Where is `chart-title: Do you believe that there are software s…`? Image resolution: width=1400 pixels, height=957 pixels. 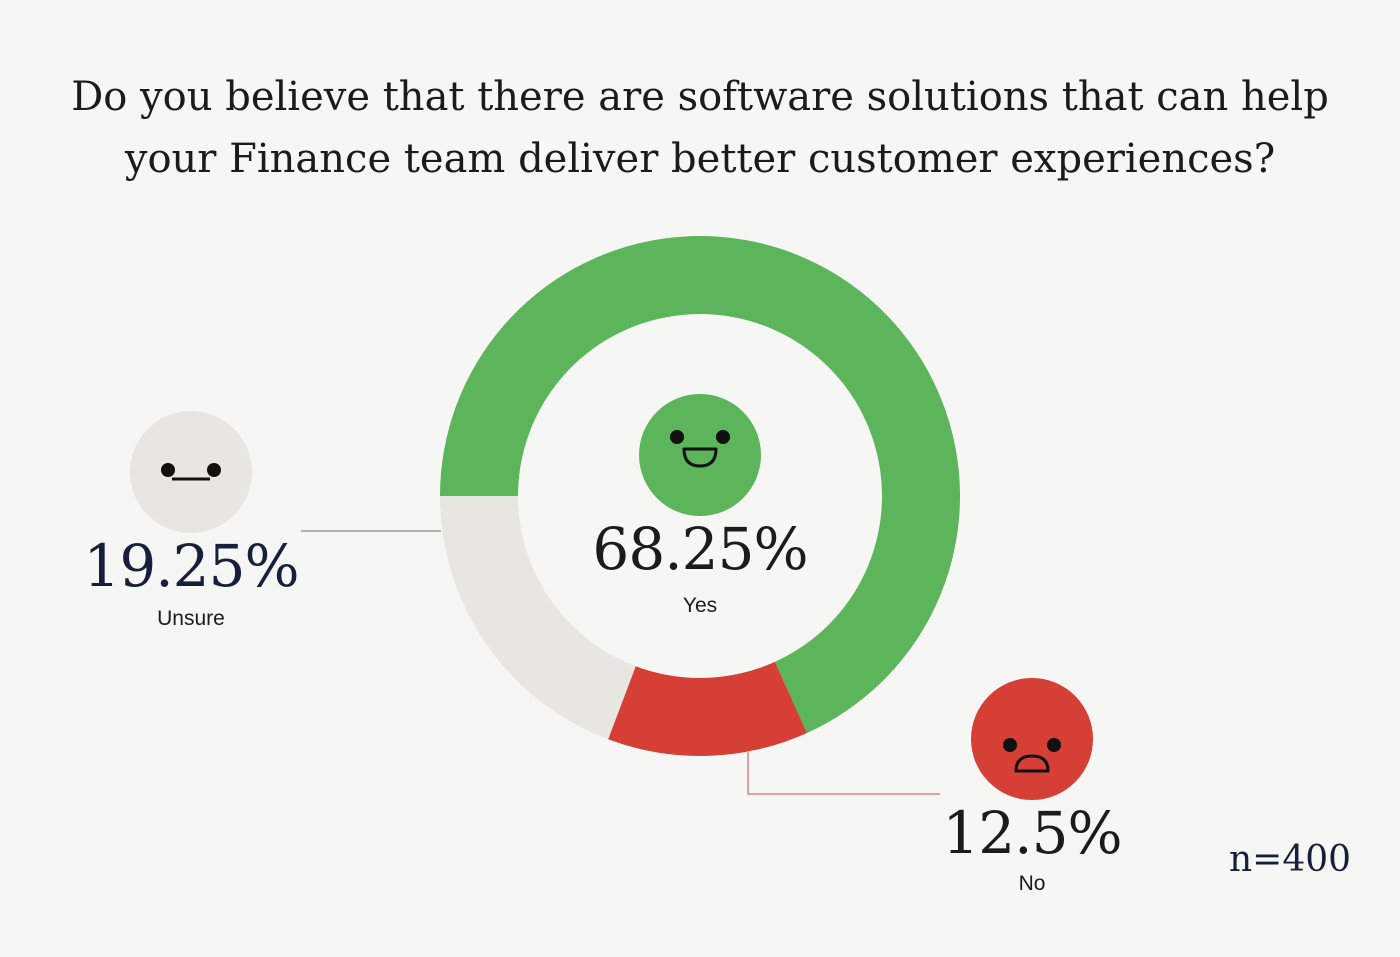 chart-title: Do you believe that there are software s… is located at coordinates (700, 128).